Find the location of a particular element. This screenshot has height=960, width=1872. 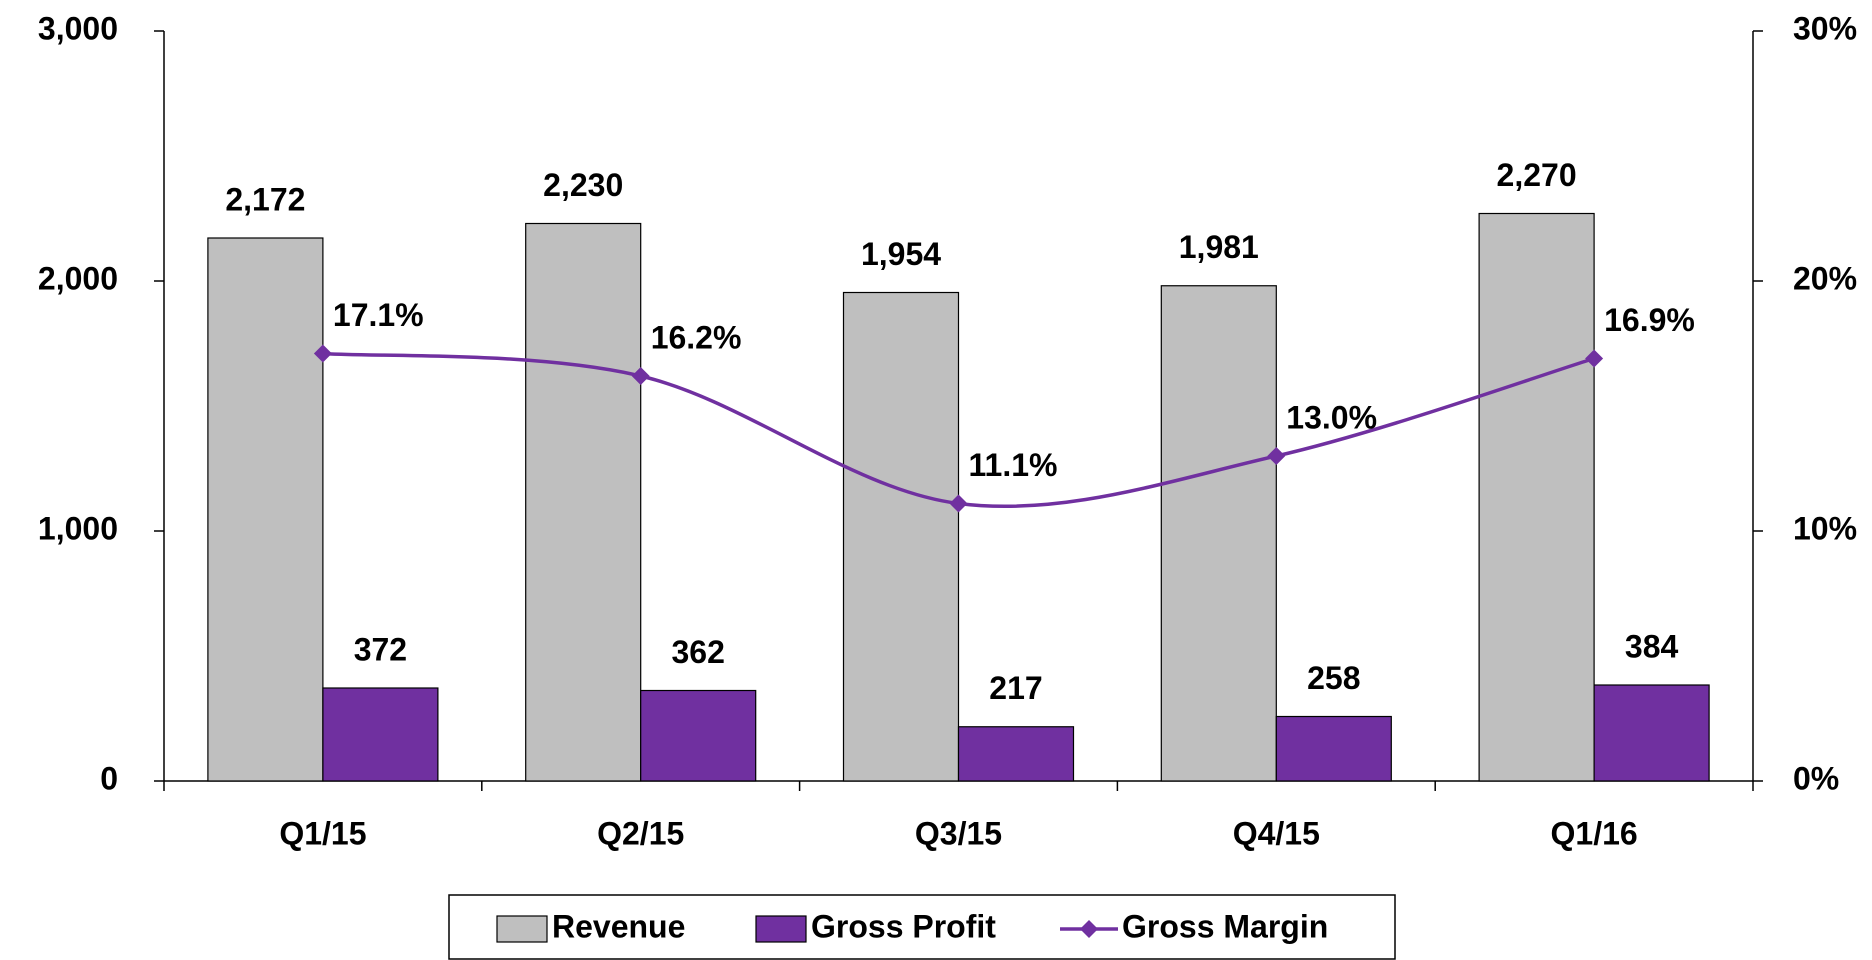

y-tick-label: 1,000 is located at coordinates (78, 528).